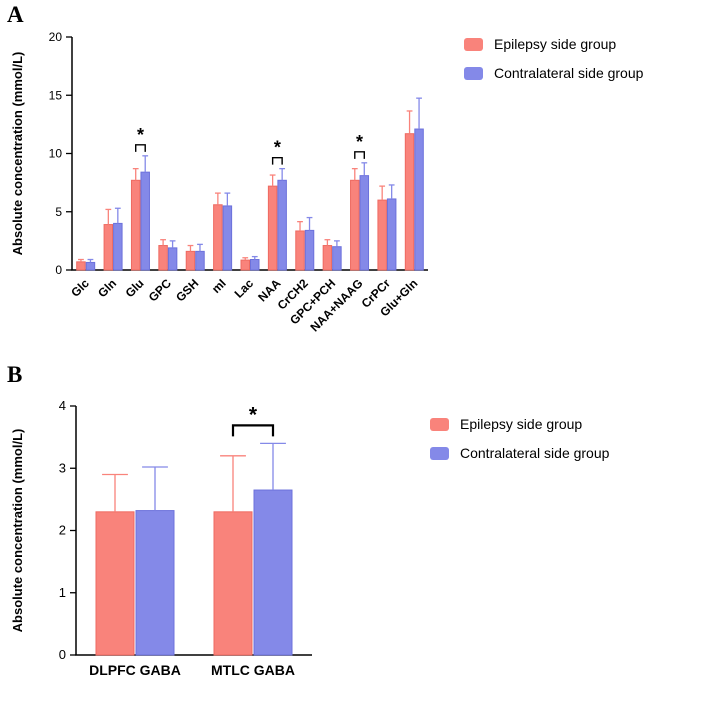 Image resolution: width=702 pixels, height=711 pixels. What do you see at coordinates (187, 290) in the screenshot?
I see `x-tick-label: GSH` at bounding box center [187, 290].